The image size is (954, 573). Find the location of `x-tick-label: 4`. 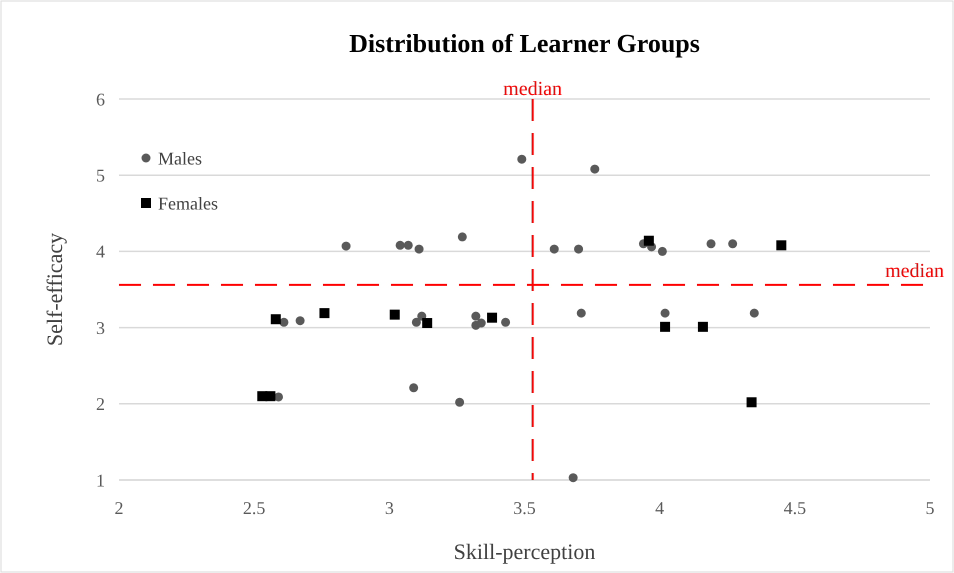

x-tick-label: 4 is located at coordinates (659, 508).